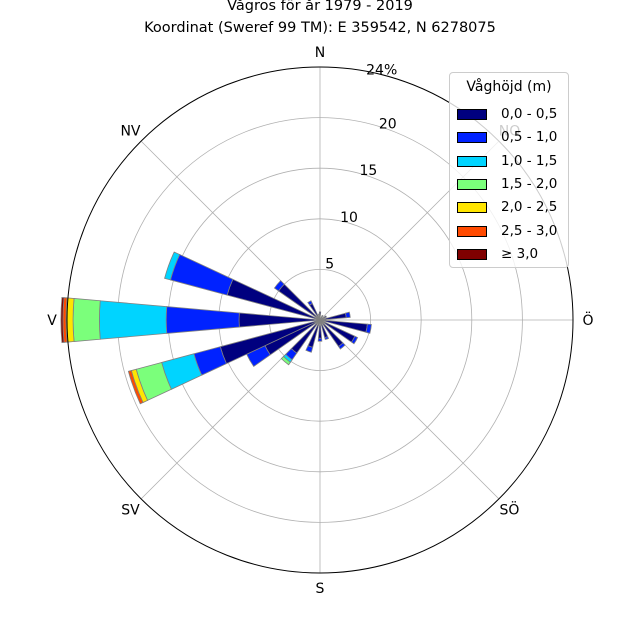 The height and width of the screenshot is (640, 640). Describe the element at coordinates (349, 218) in the screenshot. I see `radial-tick-label: 10` at that location.